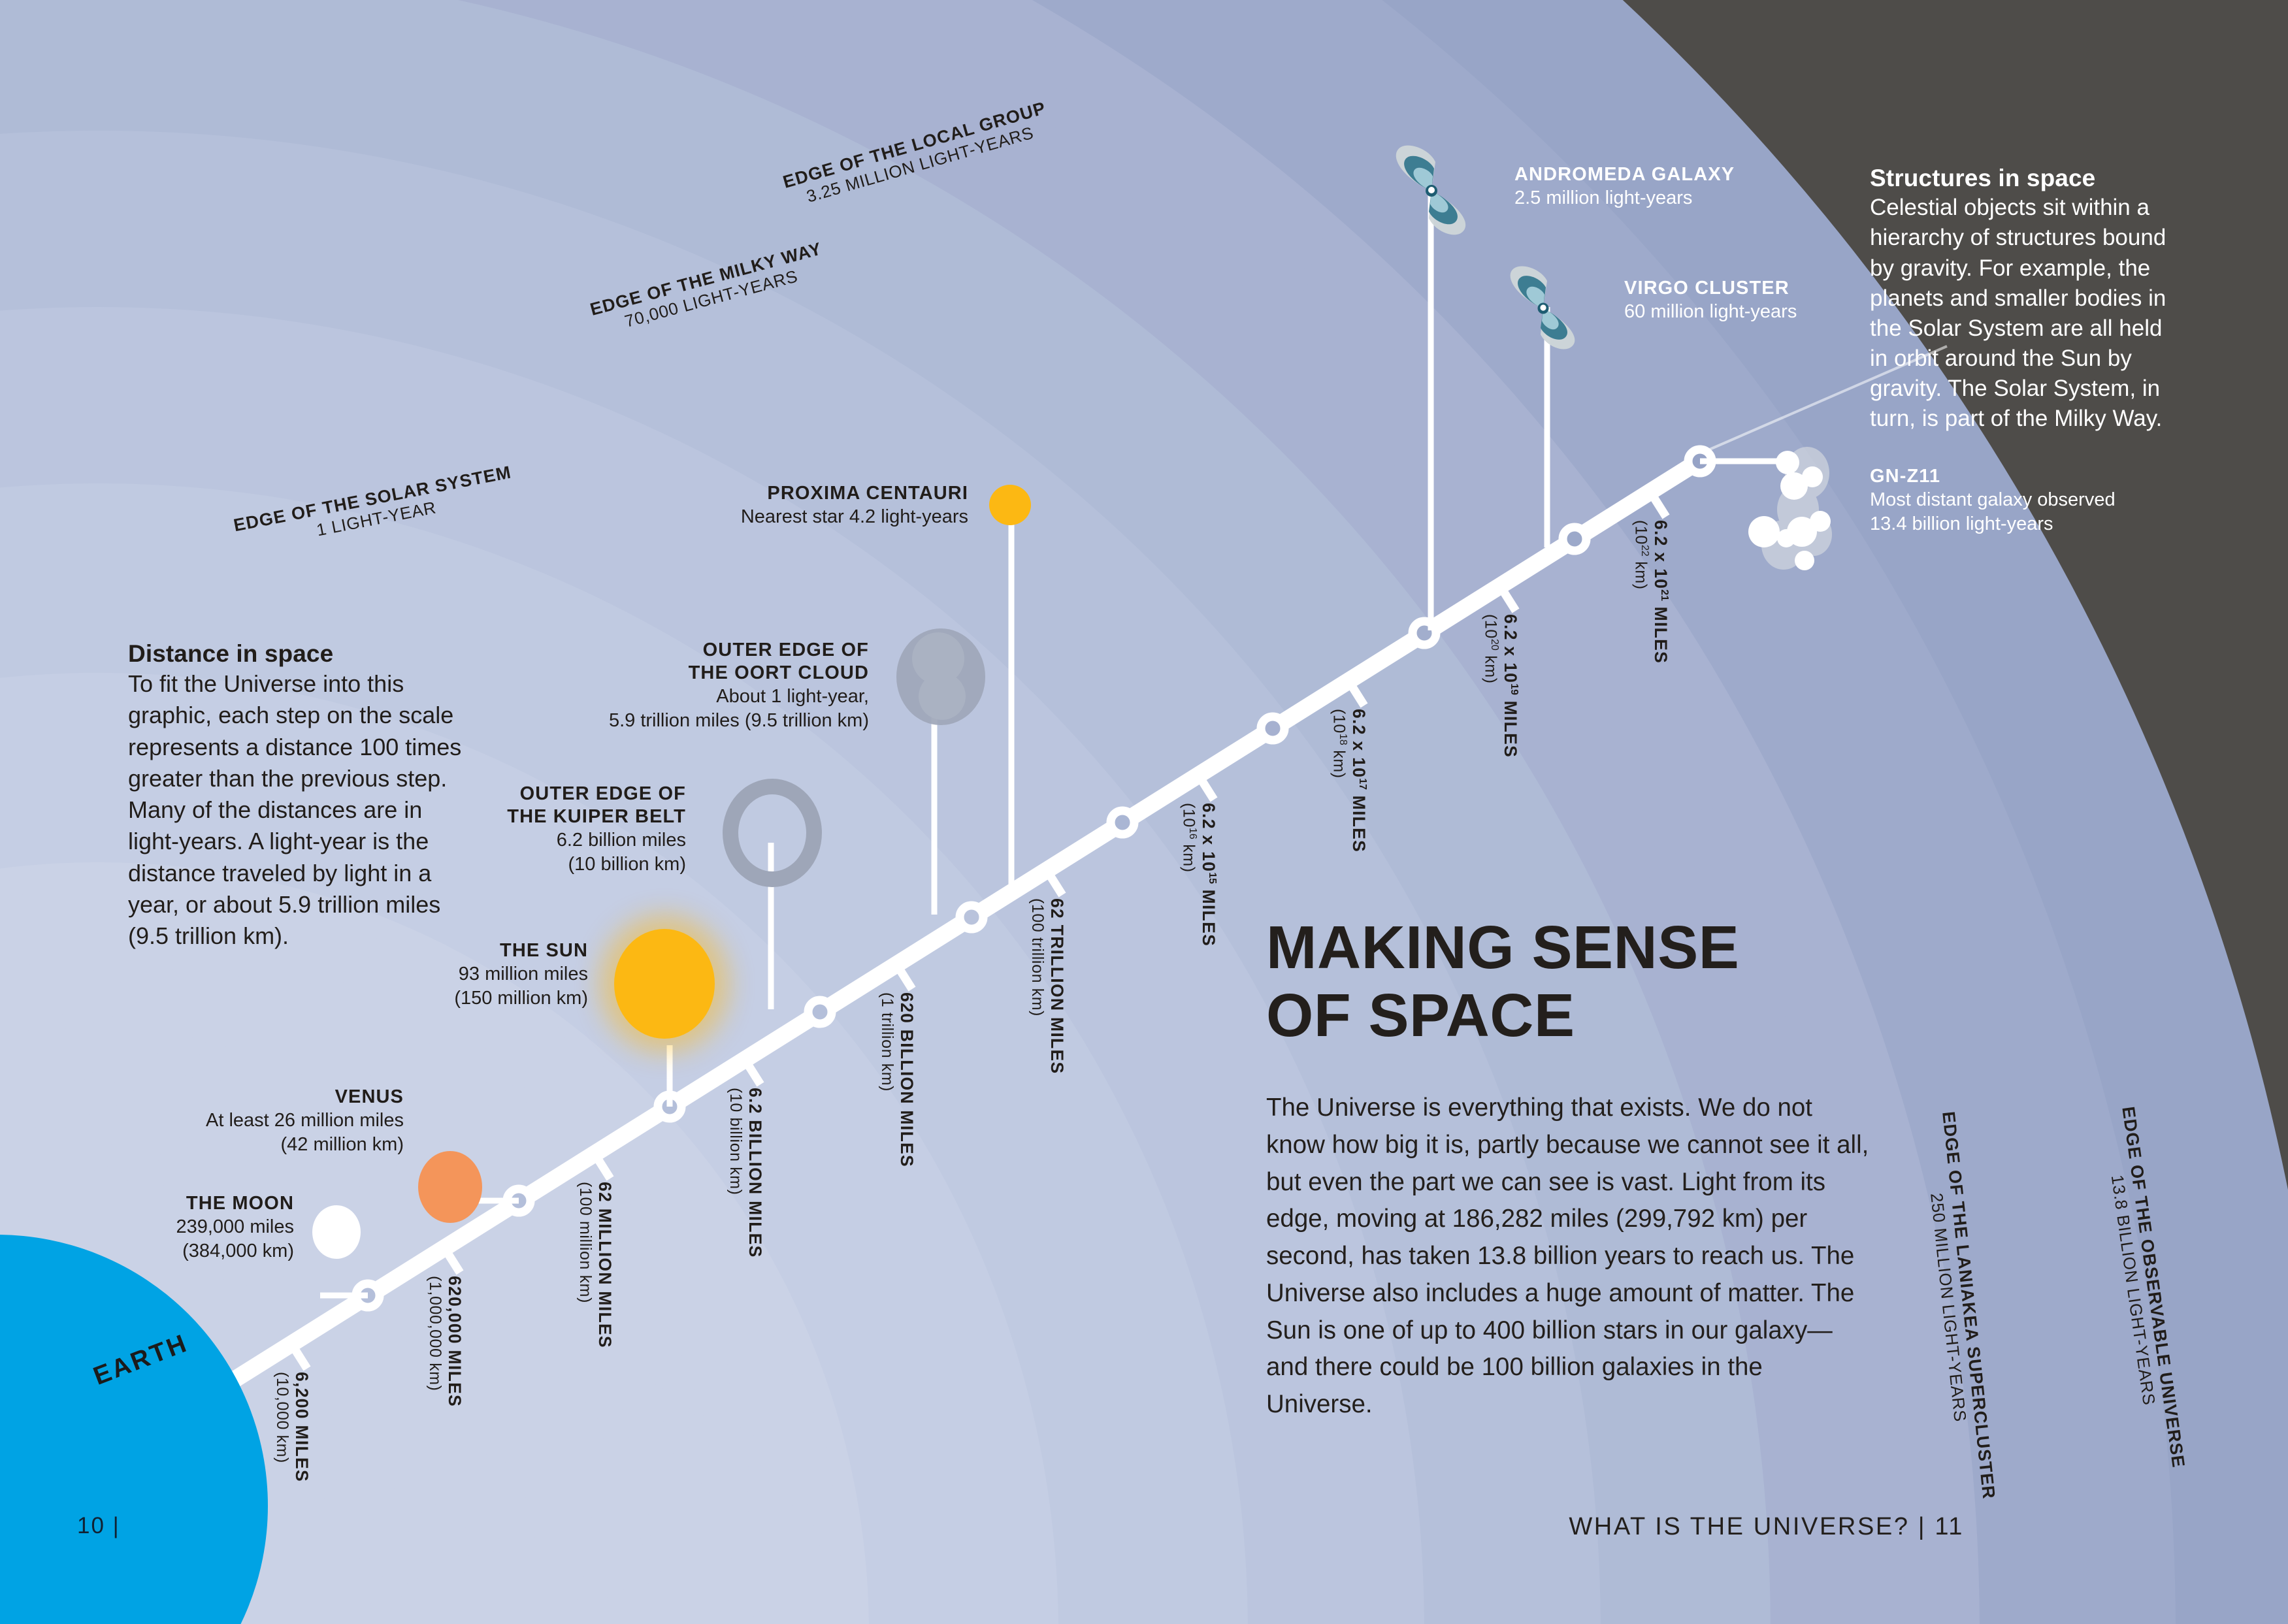  What do you see at coordinates (1807, 300) in the screenshot?
I see `virgo-cluster-callout: VIRGO CLUSTER 60 million light-years` at bounding box center [1807, 300].